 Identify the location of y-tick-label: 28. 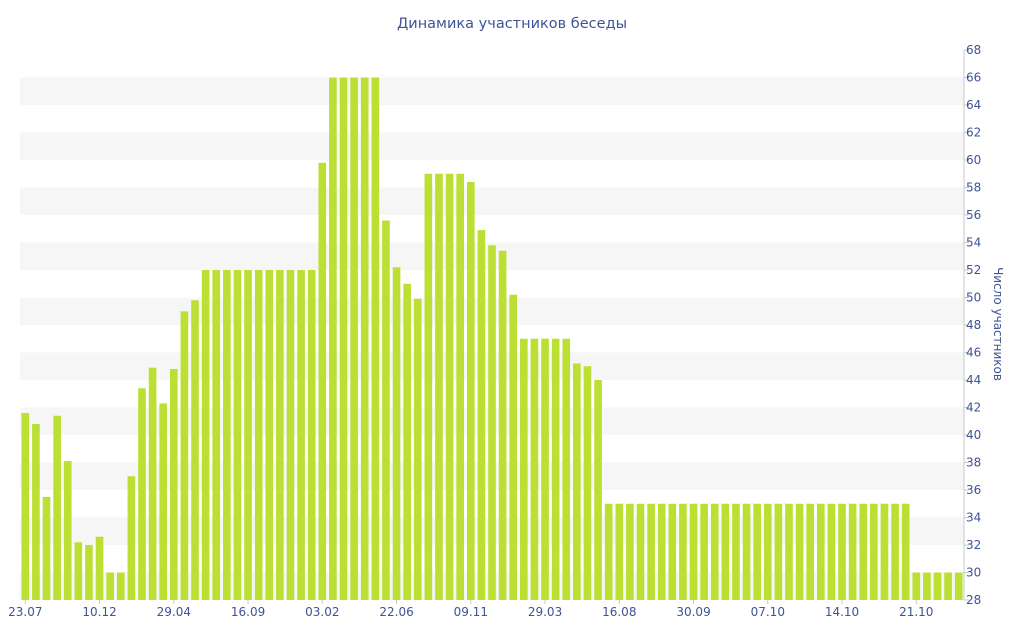
(973, 600).